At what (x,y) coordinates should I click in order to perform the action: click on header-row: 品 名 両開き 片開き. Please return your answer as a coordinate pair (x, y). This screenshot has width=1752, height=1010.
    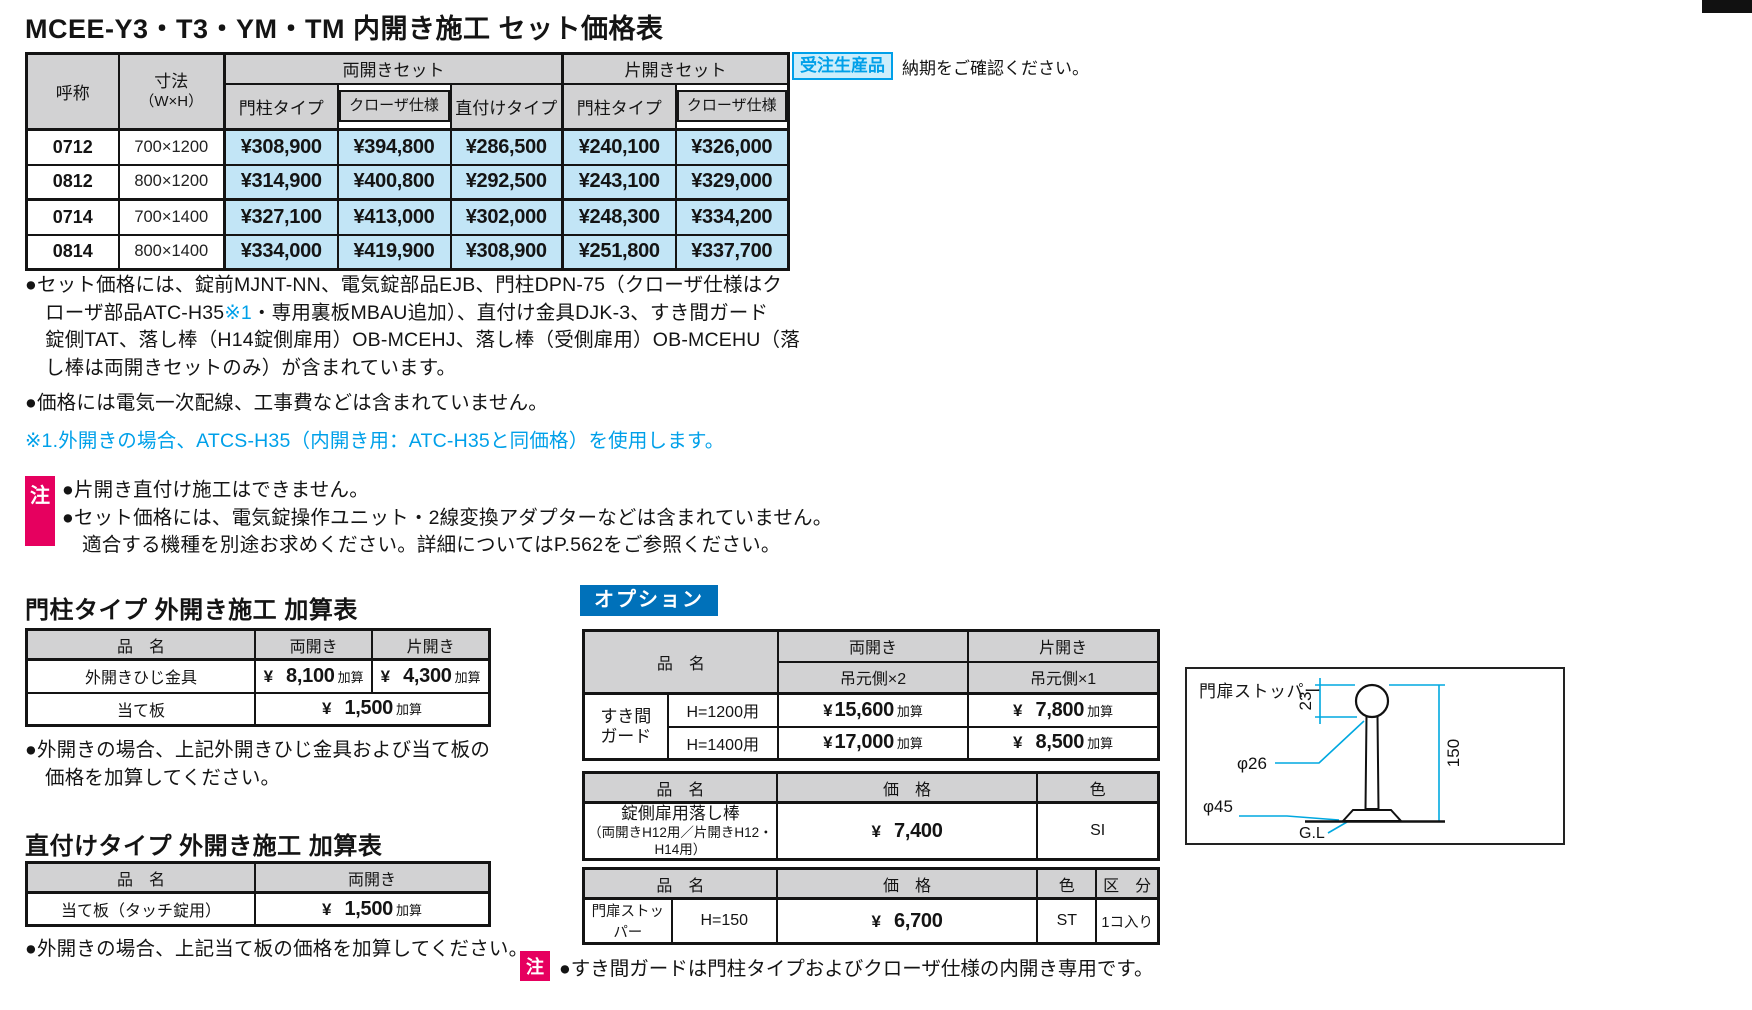
    Looking at the image, I should click on (871, 662).